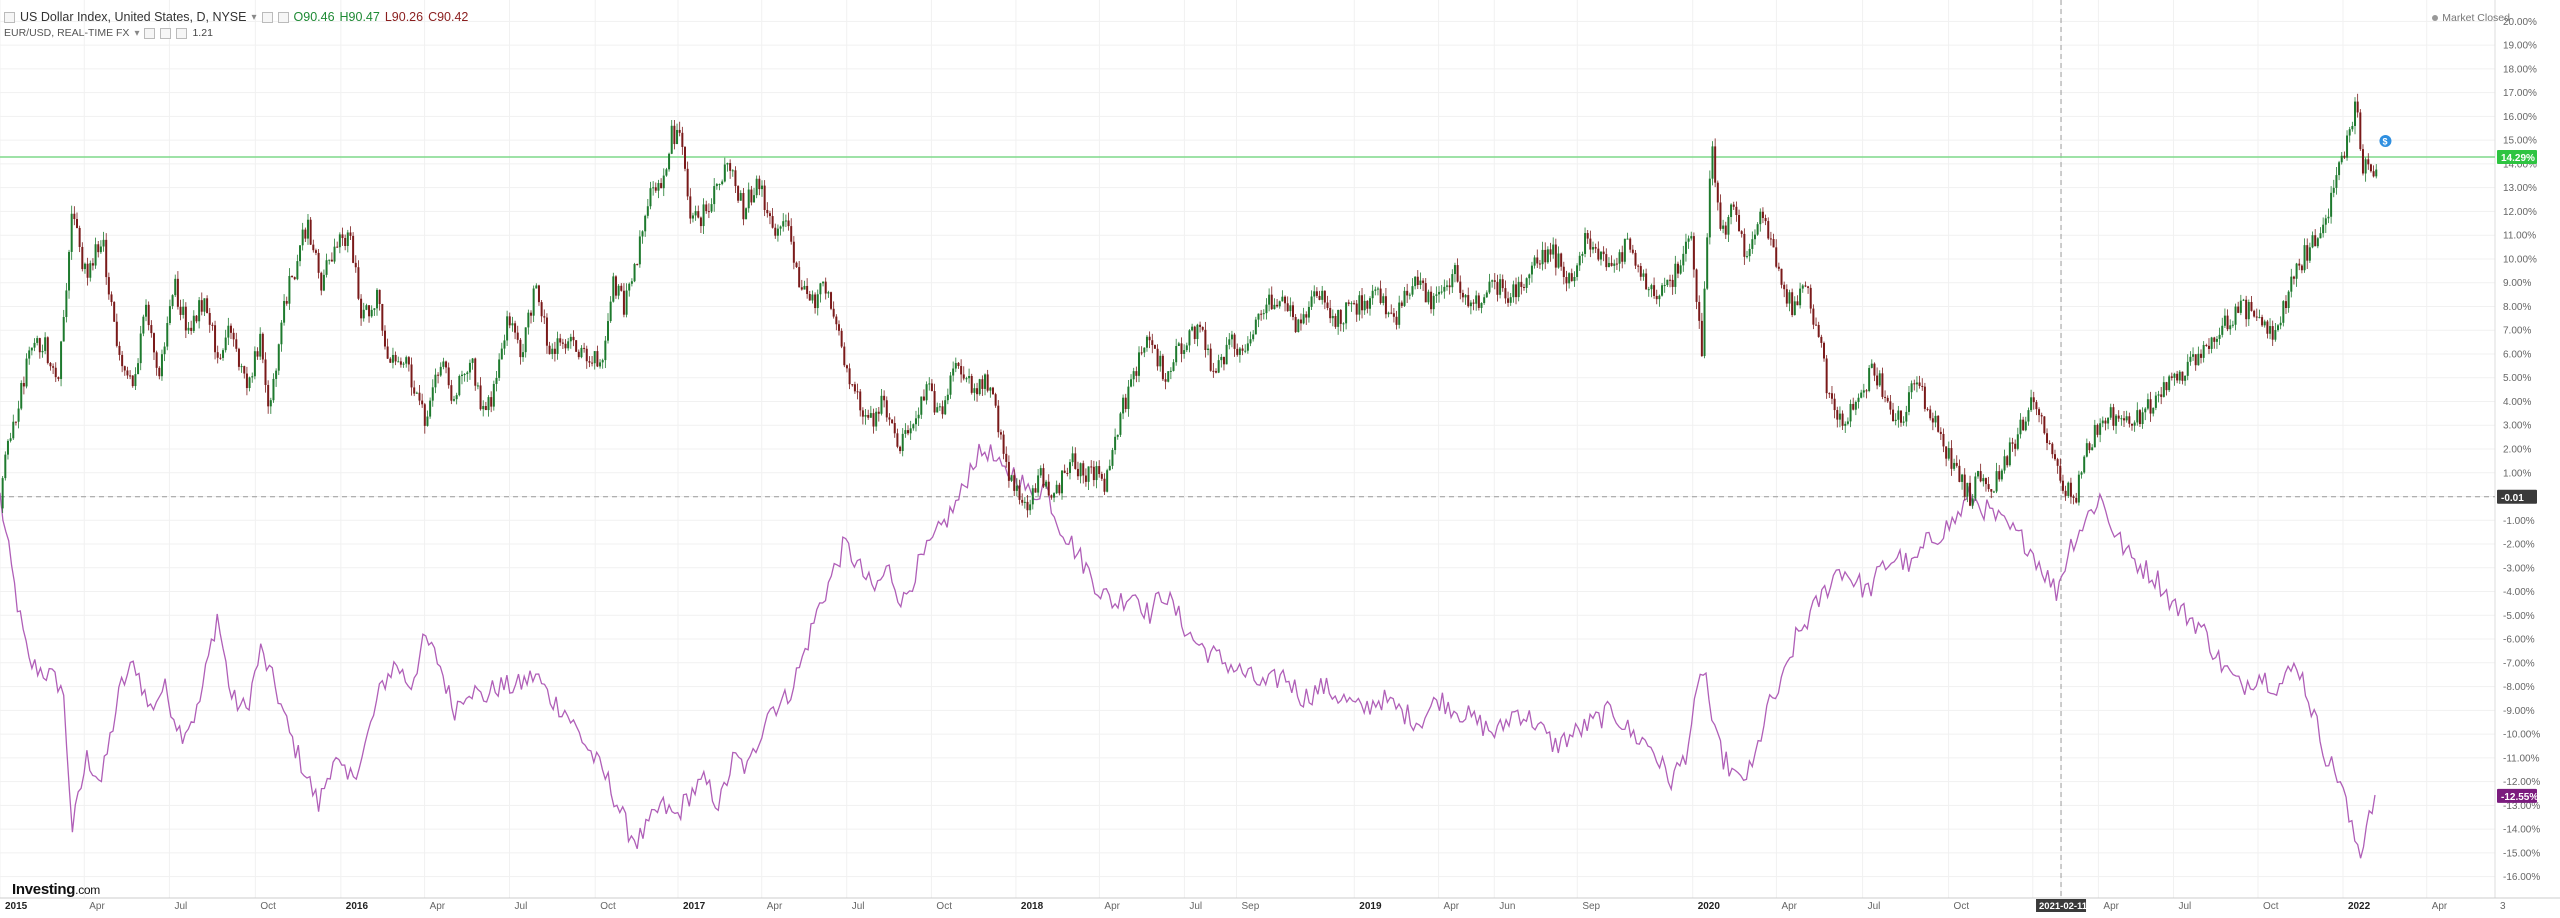  What do you see at coordinates (448, 17) in the screenshot?
I see `close-value: C90.42` at bounding box center [448, 17].